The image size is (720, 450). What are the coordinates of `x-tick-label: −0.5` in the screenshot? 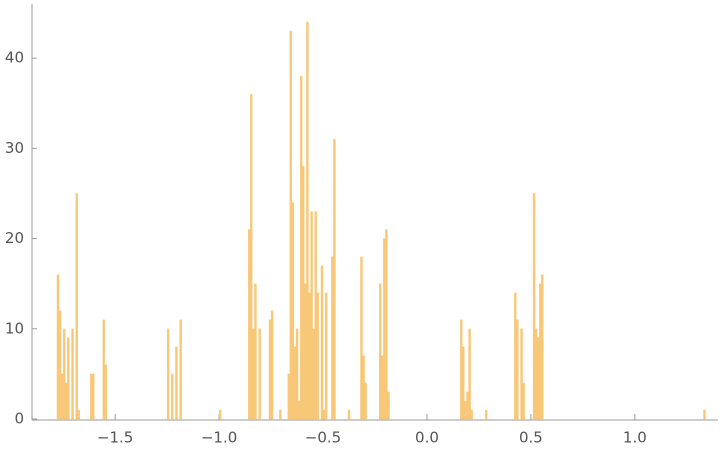 It's located at (323, 438).